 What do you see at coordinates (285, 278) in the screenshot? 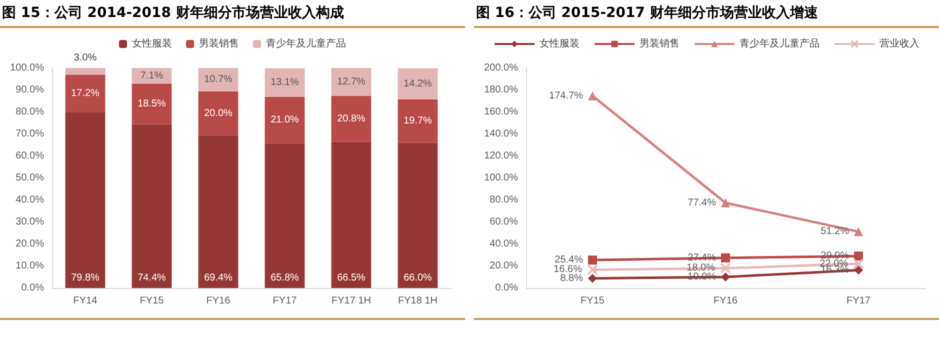
I see `data-label: 65.8%` at bounding box center [285, 278].